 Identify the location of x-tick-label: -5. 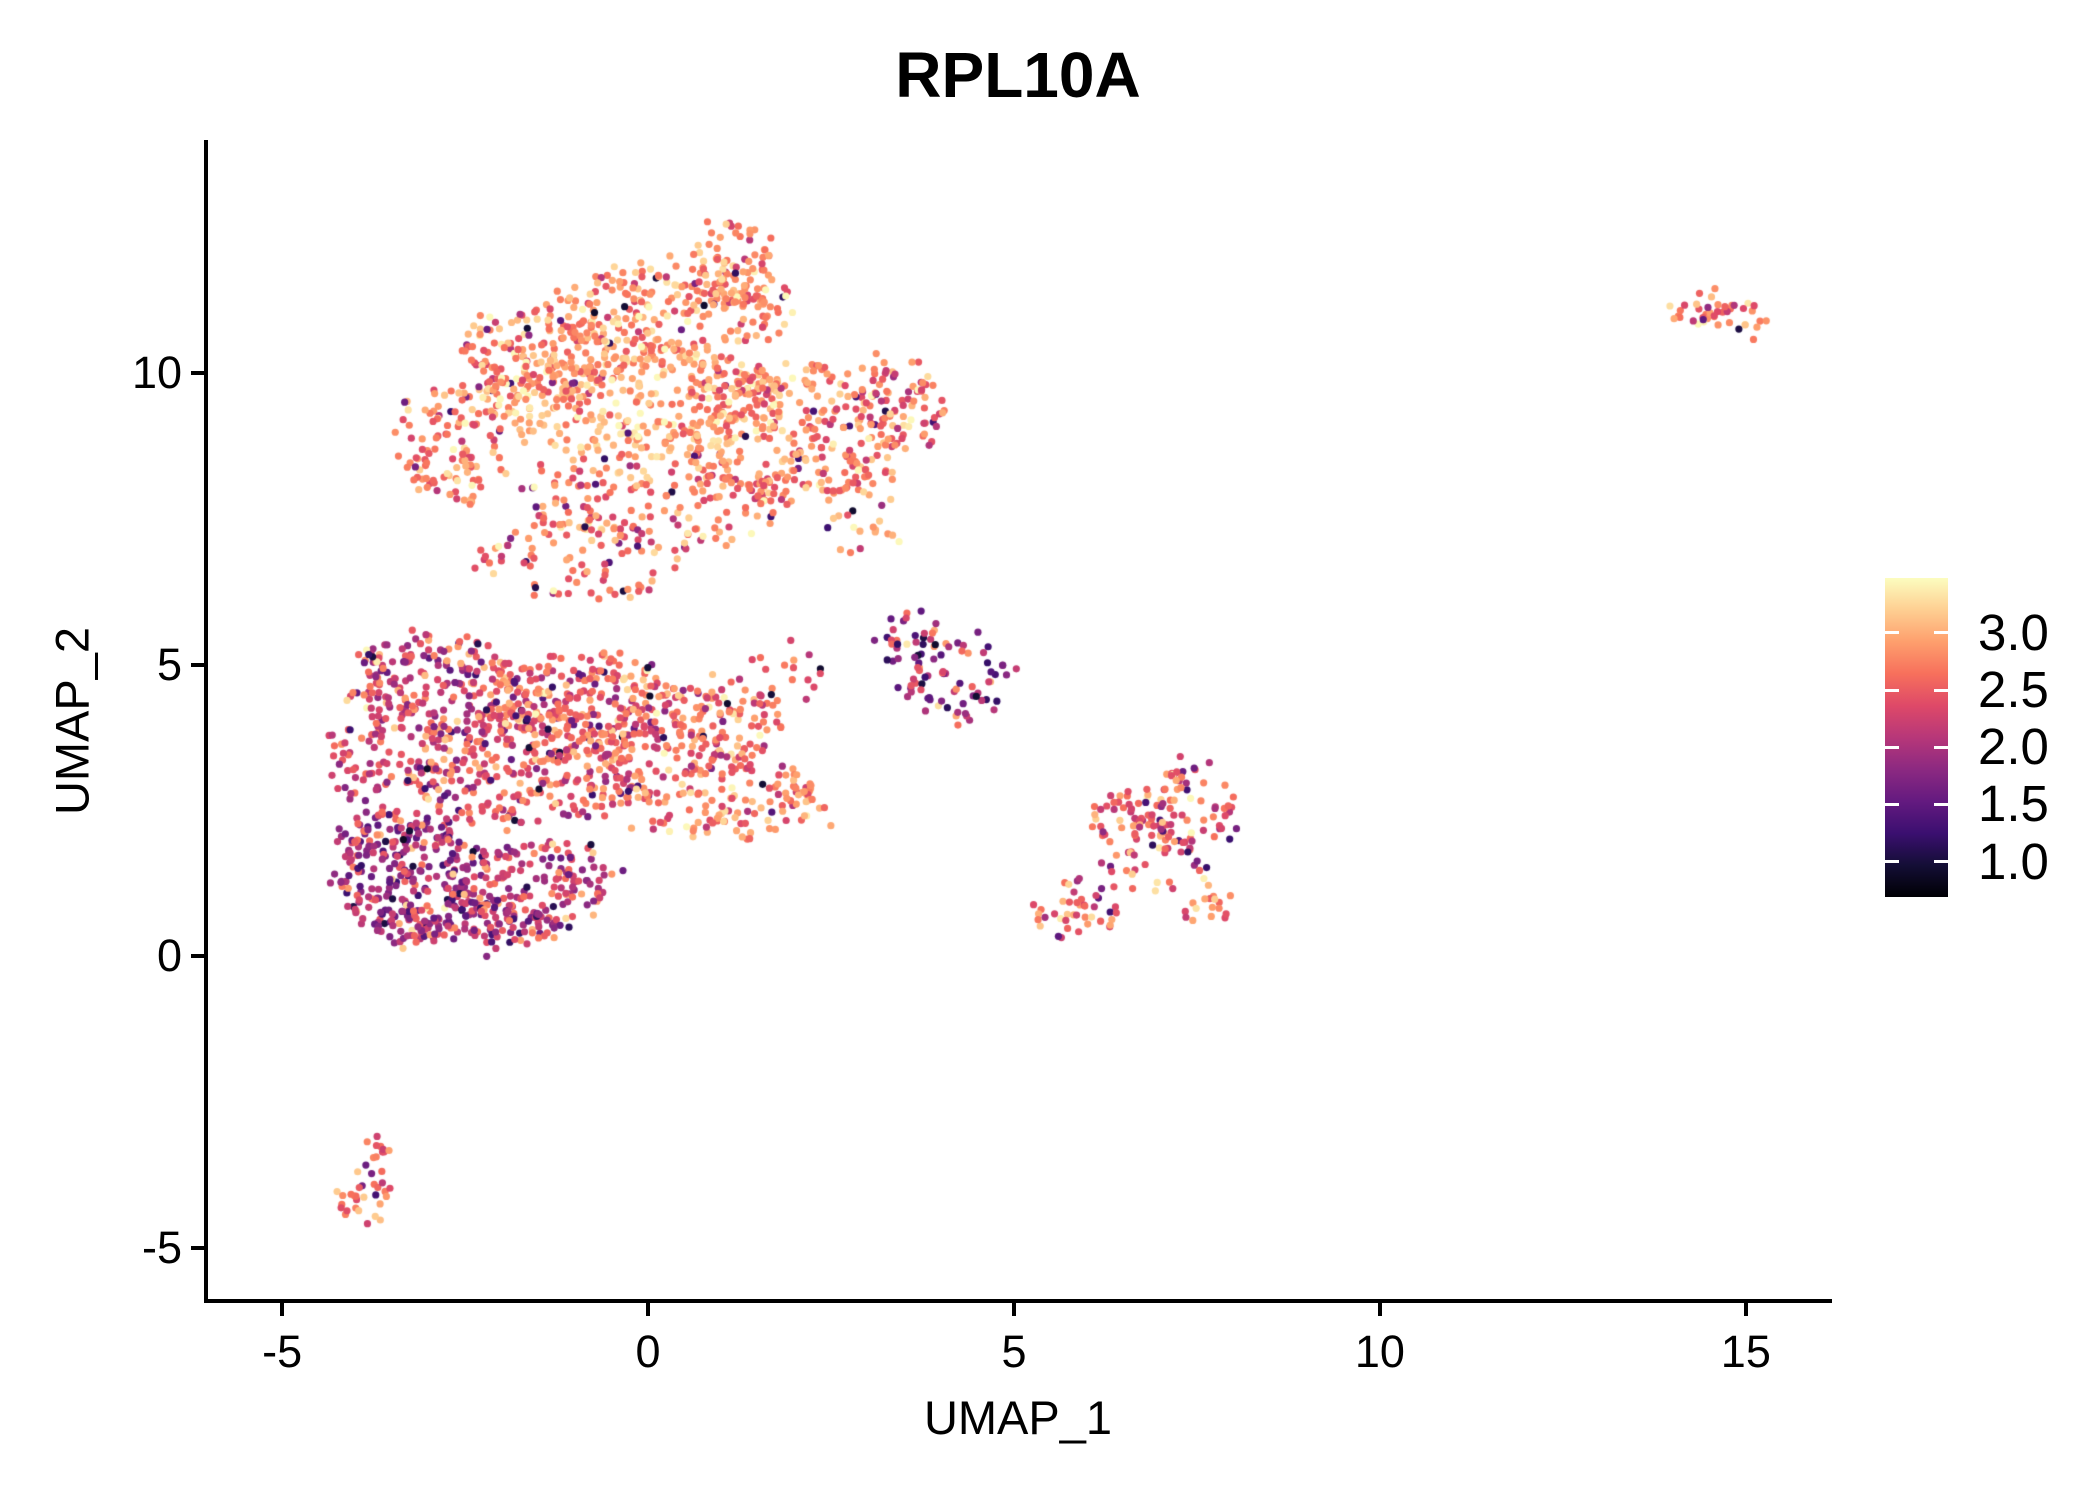
(282, 1351).